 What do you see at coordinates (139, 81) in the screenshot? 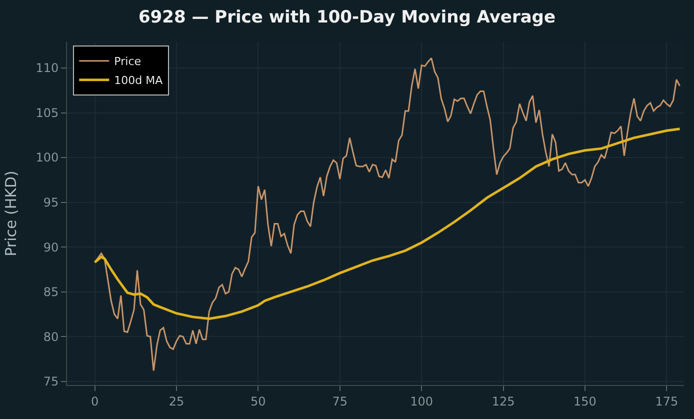
I see `legend-label: 100d MA` at bounding box center [139, 81].